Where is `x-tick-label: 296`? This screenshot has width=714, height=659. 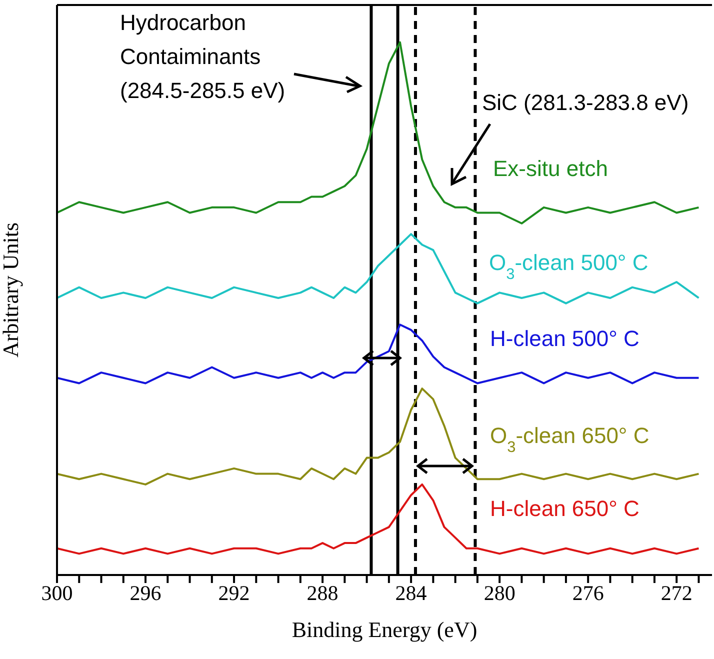
x-tick-label: 296 is located at coordinates (146, 592).